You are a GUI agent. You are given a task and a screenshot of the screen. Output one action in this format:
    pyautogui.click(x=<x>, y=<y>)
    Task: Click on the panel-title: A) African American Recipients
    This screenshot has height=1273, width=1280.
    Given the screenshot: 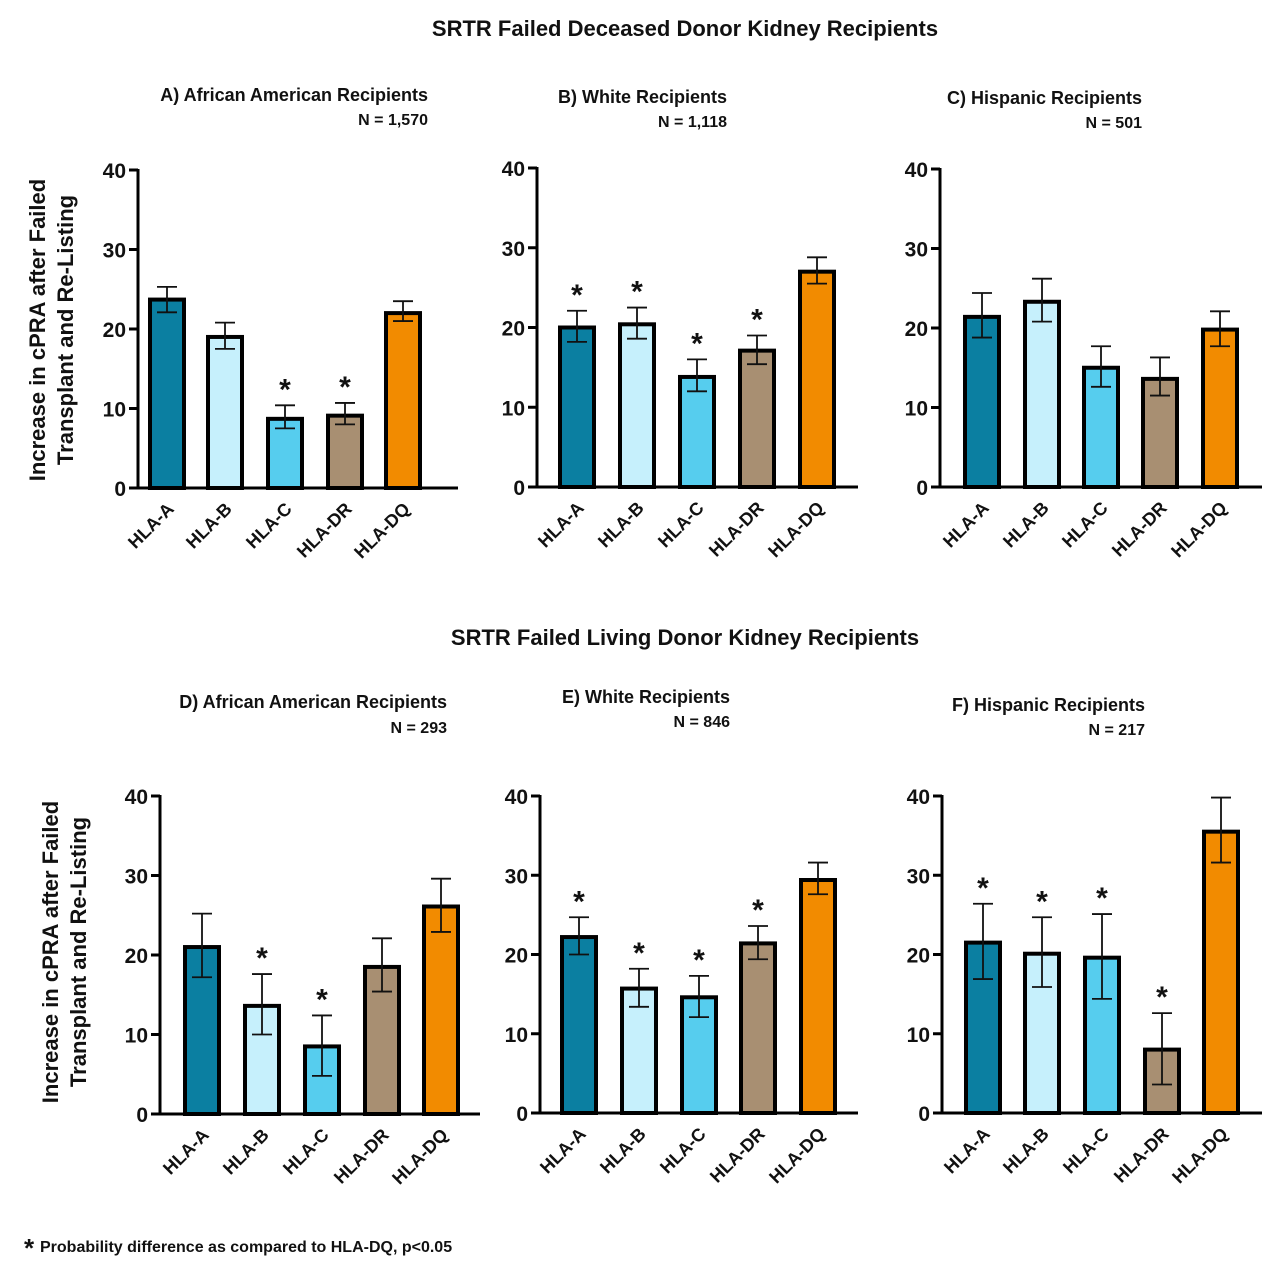 What is the action you would take?
    pyautogui.click(x=294, y=95)
    